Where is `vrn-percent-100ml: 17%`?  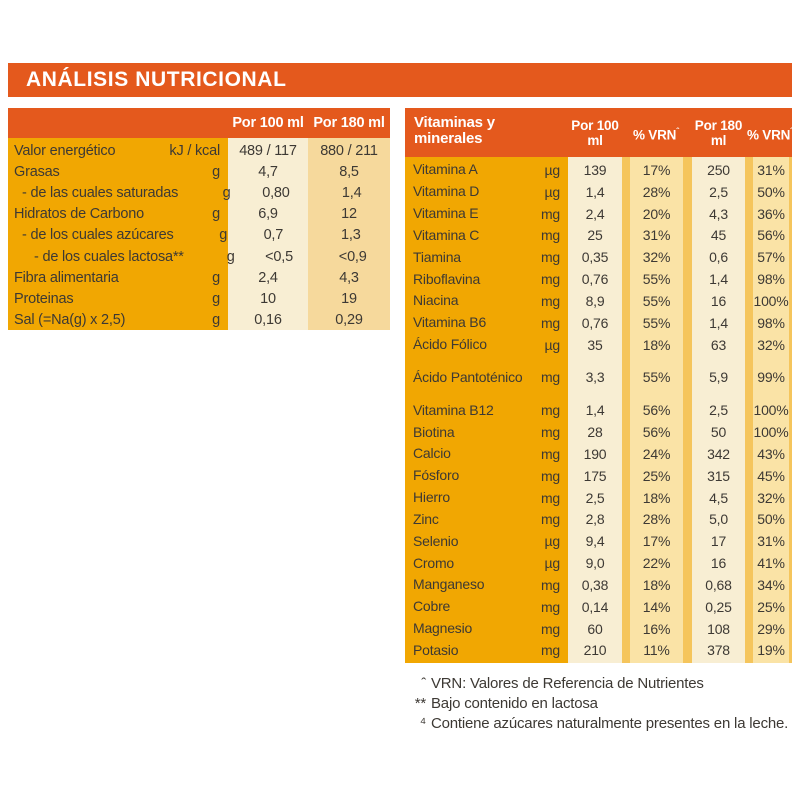
vrn-percent-100ml: 17% is located at coordinates (656, 541).